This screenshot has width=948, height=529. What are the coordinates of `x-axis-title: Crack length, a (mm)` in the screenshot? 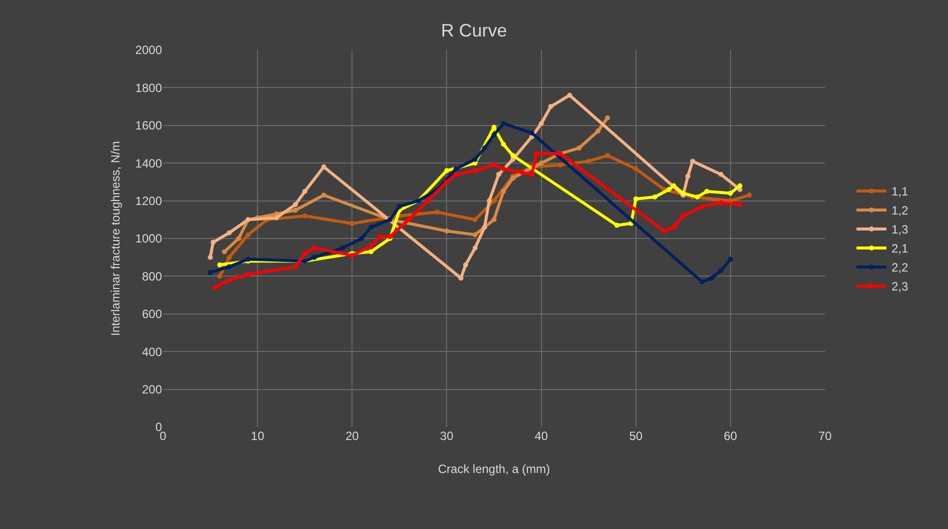 It's located at (494, 469).